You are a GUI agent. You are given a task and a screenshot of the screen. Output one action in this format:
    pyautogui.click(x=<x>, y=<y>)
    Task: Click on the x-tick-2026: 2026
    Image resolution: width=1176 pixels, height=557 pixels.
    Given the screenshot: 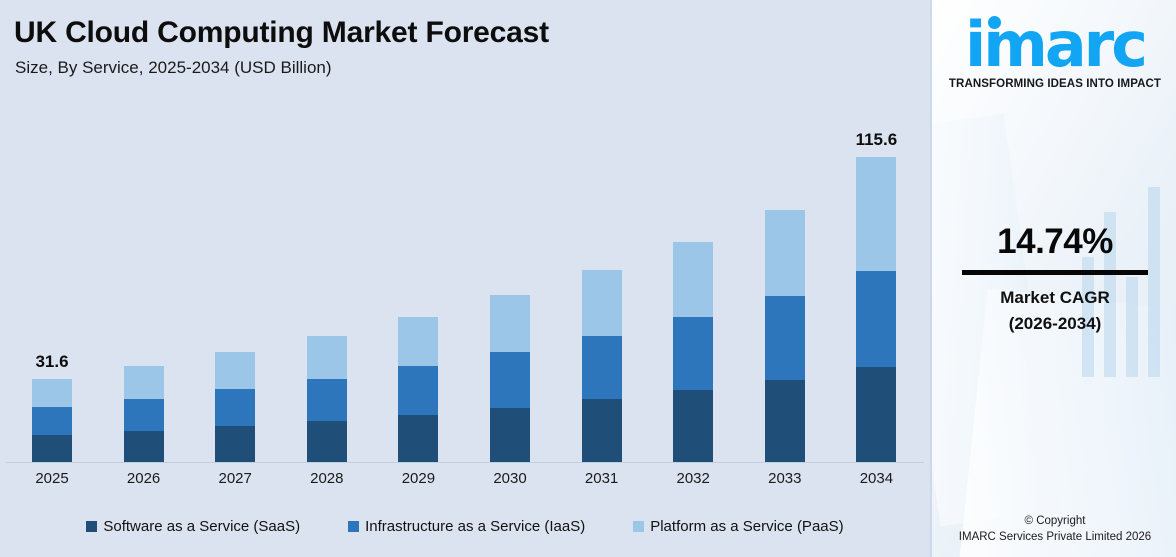 What is the action you would take?
    pyautogui.click(x=143, y=478)
    